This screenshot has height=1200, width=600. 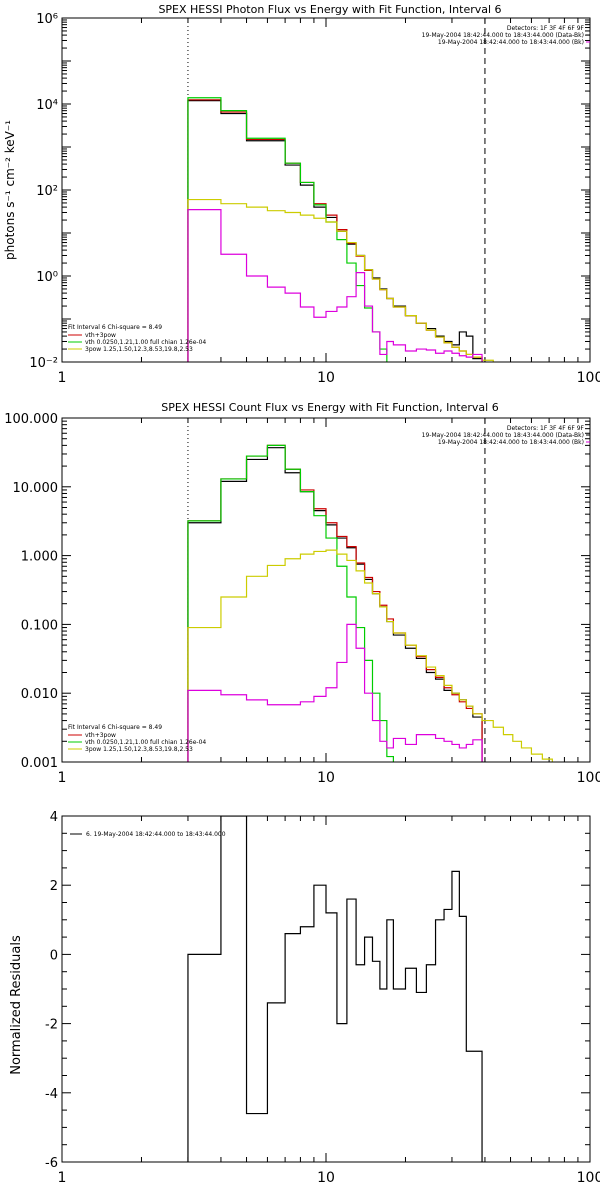 What do you see at coordinates (51, 1025) in the screenshot?
I see `y-tick-label: -2` at bounding box center [51, 1025].